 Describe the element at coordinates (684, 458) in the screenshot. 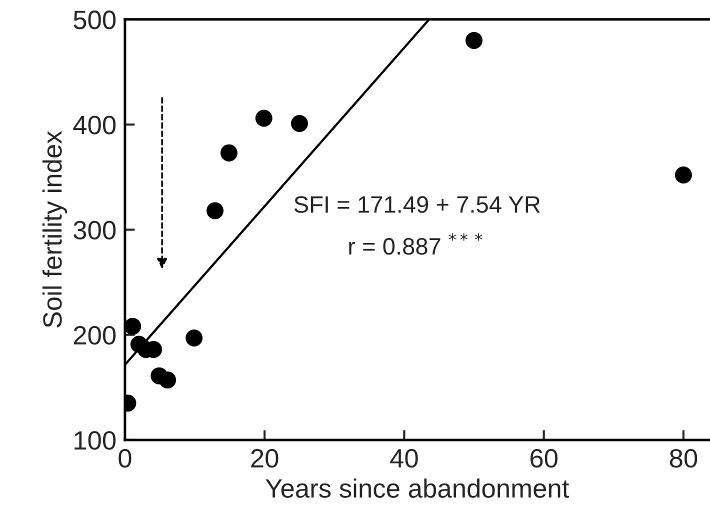

I see `x-tick-label: 80` at that location.